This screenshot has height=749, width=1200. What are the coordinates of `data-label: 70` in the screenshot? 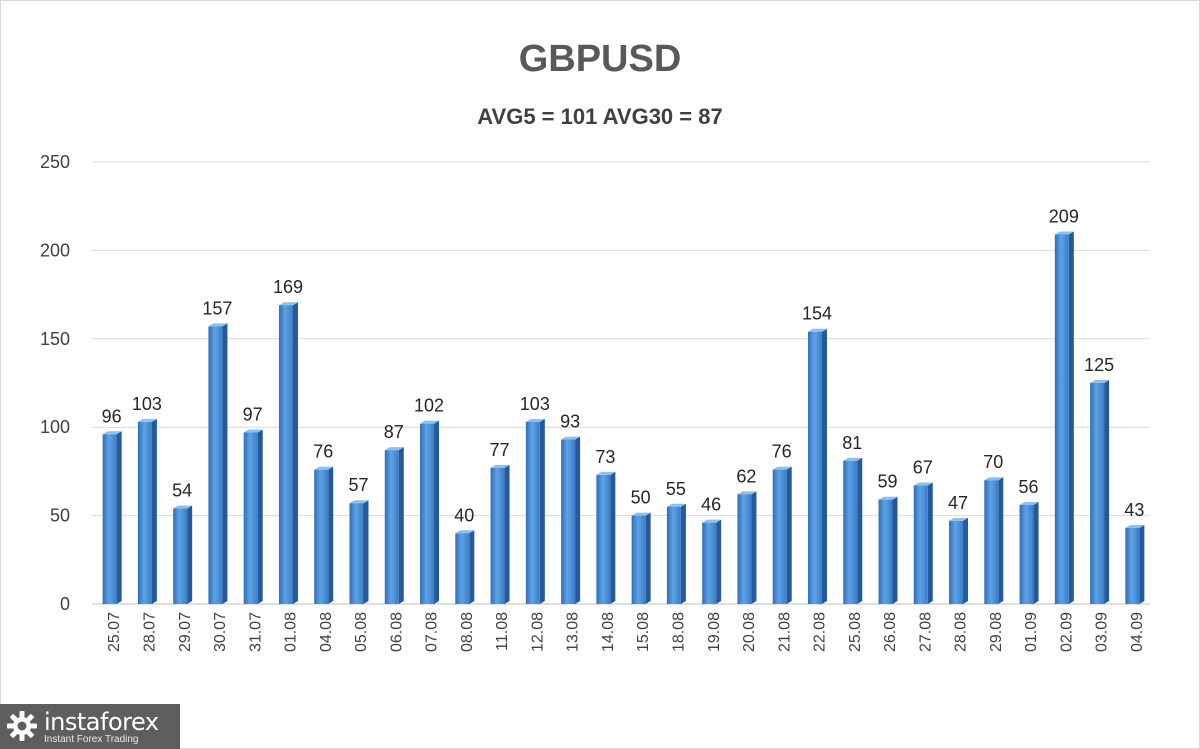 It's located at (993, 462).